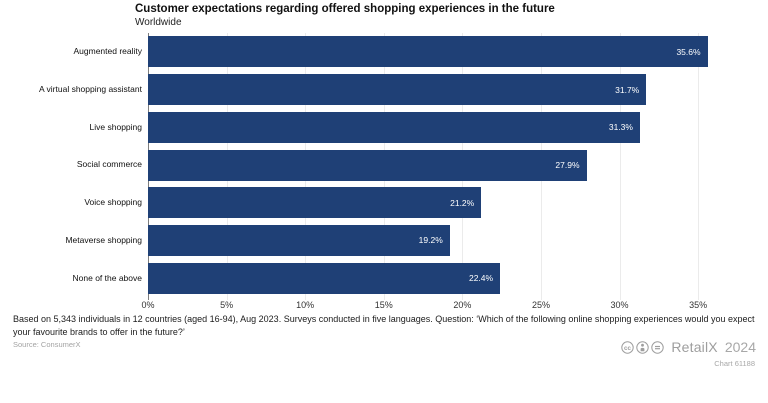  What do you see at coordinates (658, 347) in the screenshot?
I see `no-derivatives-icon` at bounding box center [658, 347].